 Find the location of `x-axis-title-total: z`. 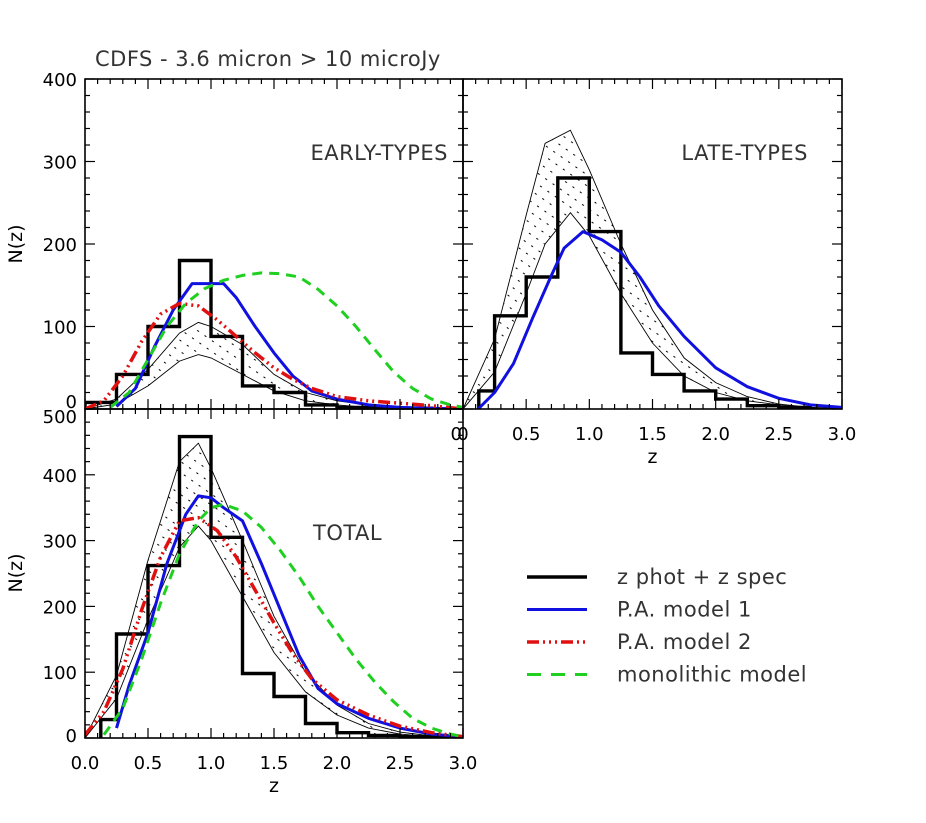

x-axis-title-total: z is located at coordinates (274, 786).